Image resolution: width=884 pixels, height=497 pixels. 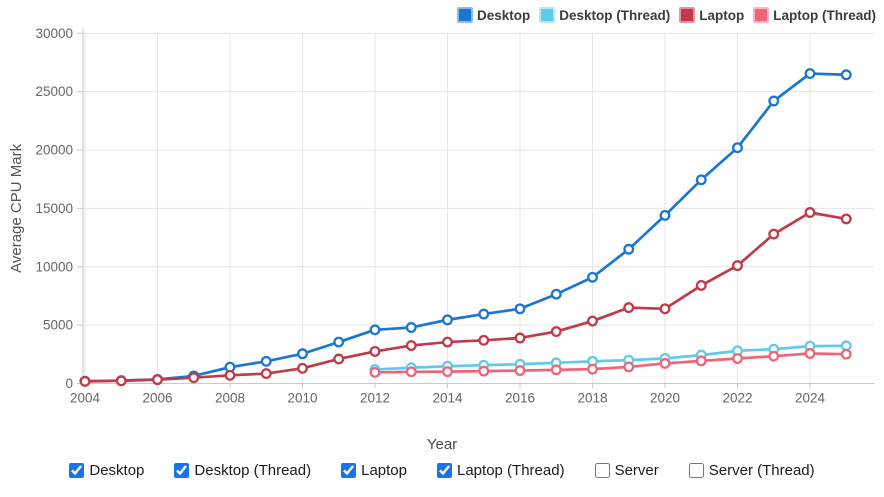 I want to click on data-point-laptop-2006, so click(x=157, y=380).